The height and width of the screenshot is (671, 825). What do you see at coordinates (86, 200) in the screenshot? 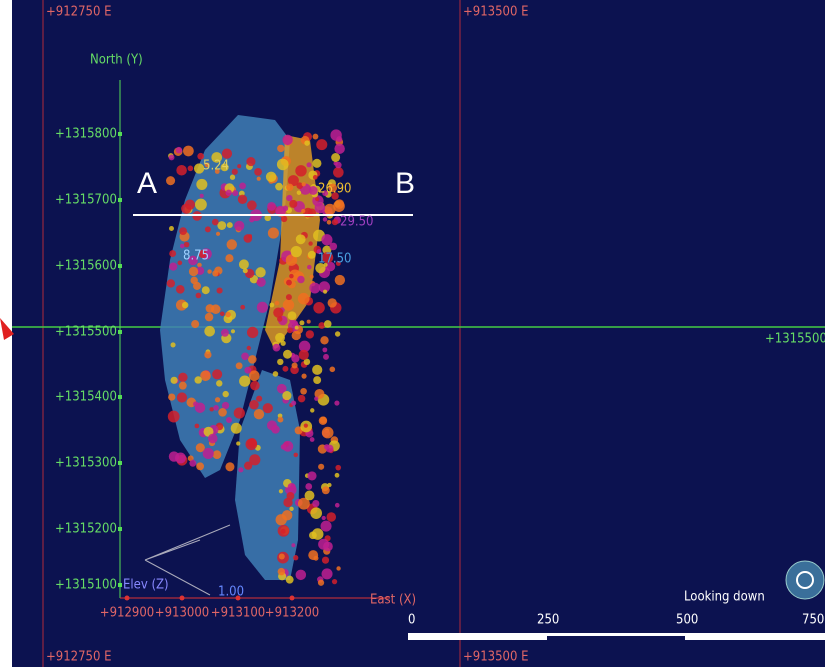
I see `northing-label: +1315700` at bounding box center [86, 200].